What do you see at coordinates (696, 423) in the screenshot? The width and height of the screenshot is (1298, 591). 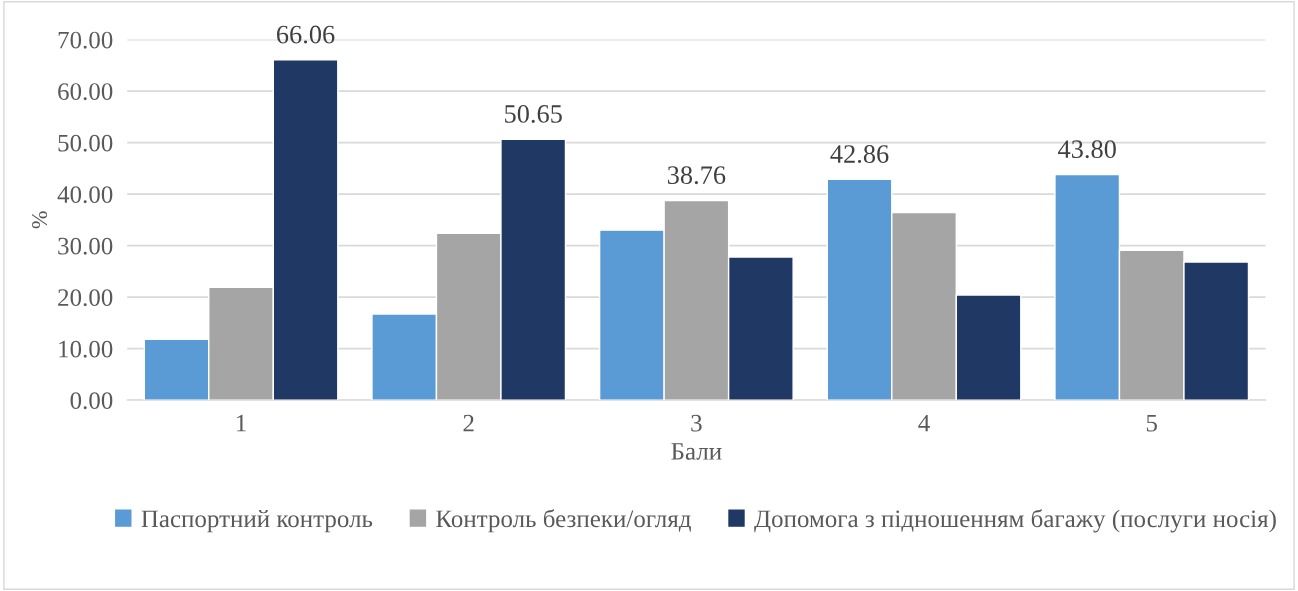 I see `x-tick-label: 3` at bounding box center [696, 423].